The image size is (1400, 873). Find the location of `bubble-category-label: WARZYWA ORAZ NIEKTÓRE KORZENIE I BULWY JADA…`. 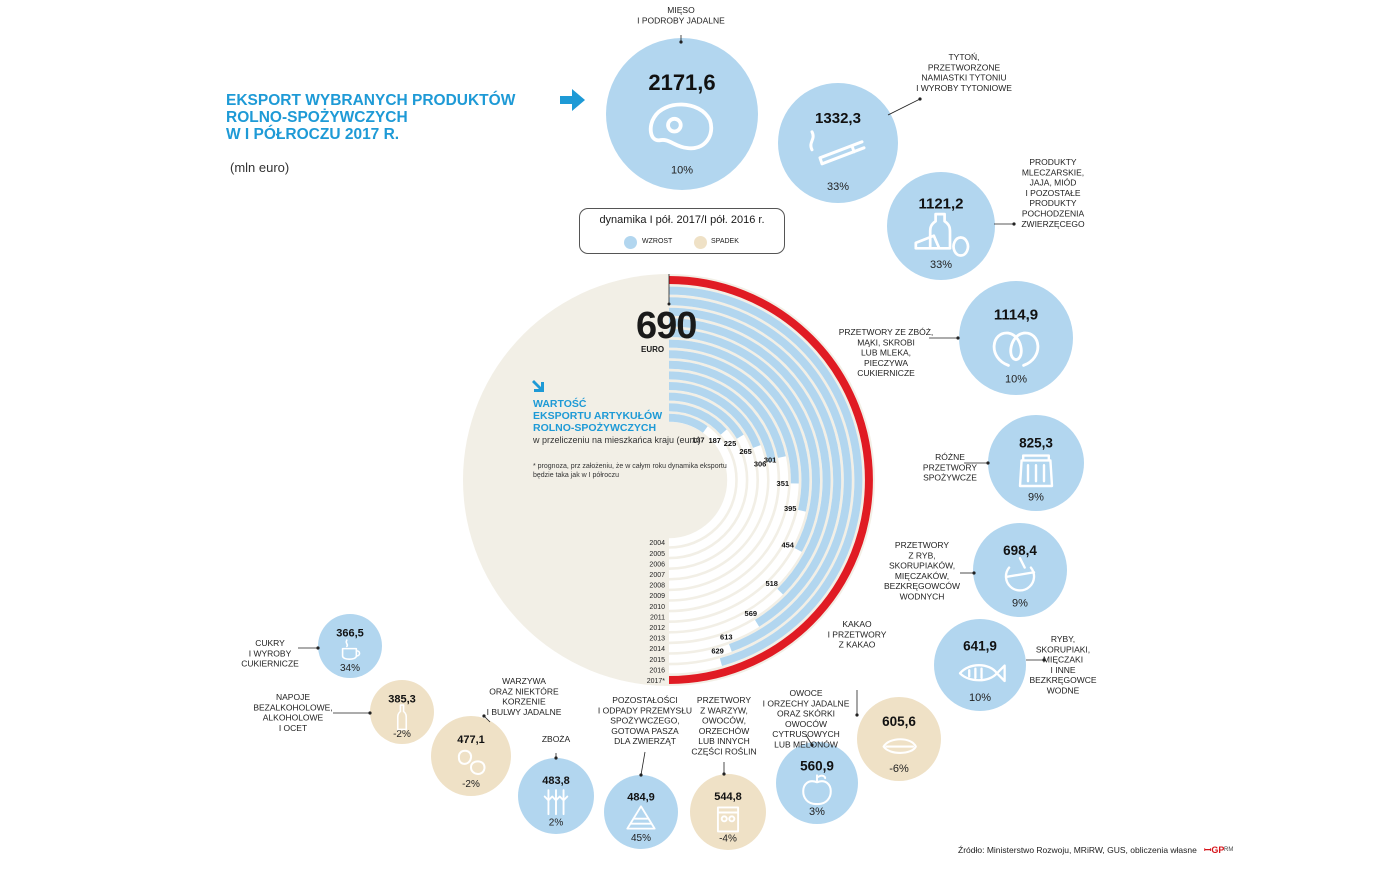

bubble-category-label: WARZYWA ORAZ NIEKTÓRE KORZENIE I BULWY JADA… is located at coordinates (524, 696).